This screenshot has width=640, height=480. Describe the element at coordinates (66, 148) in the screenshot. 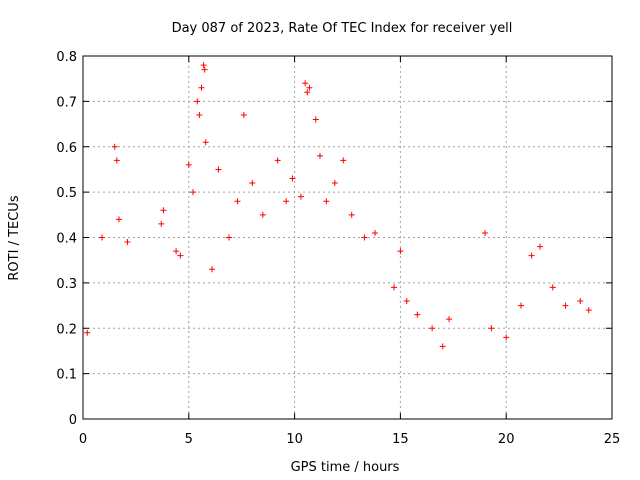

I see `y-tick-label: 0.6` at that location.